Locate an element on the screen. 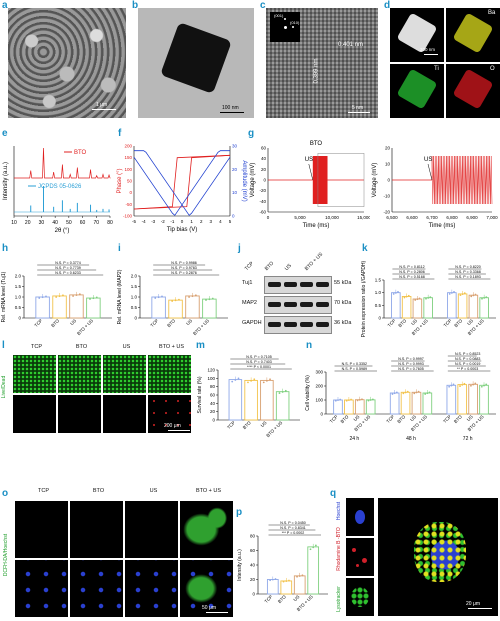 The height and width of the screenshot is (621, 500). f-xtick-label: 4 is located at coordinates (220, 221).